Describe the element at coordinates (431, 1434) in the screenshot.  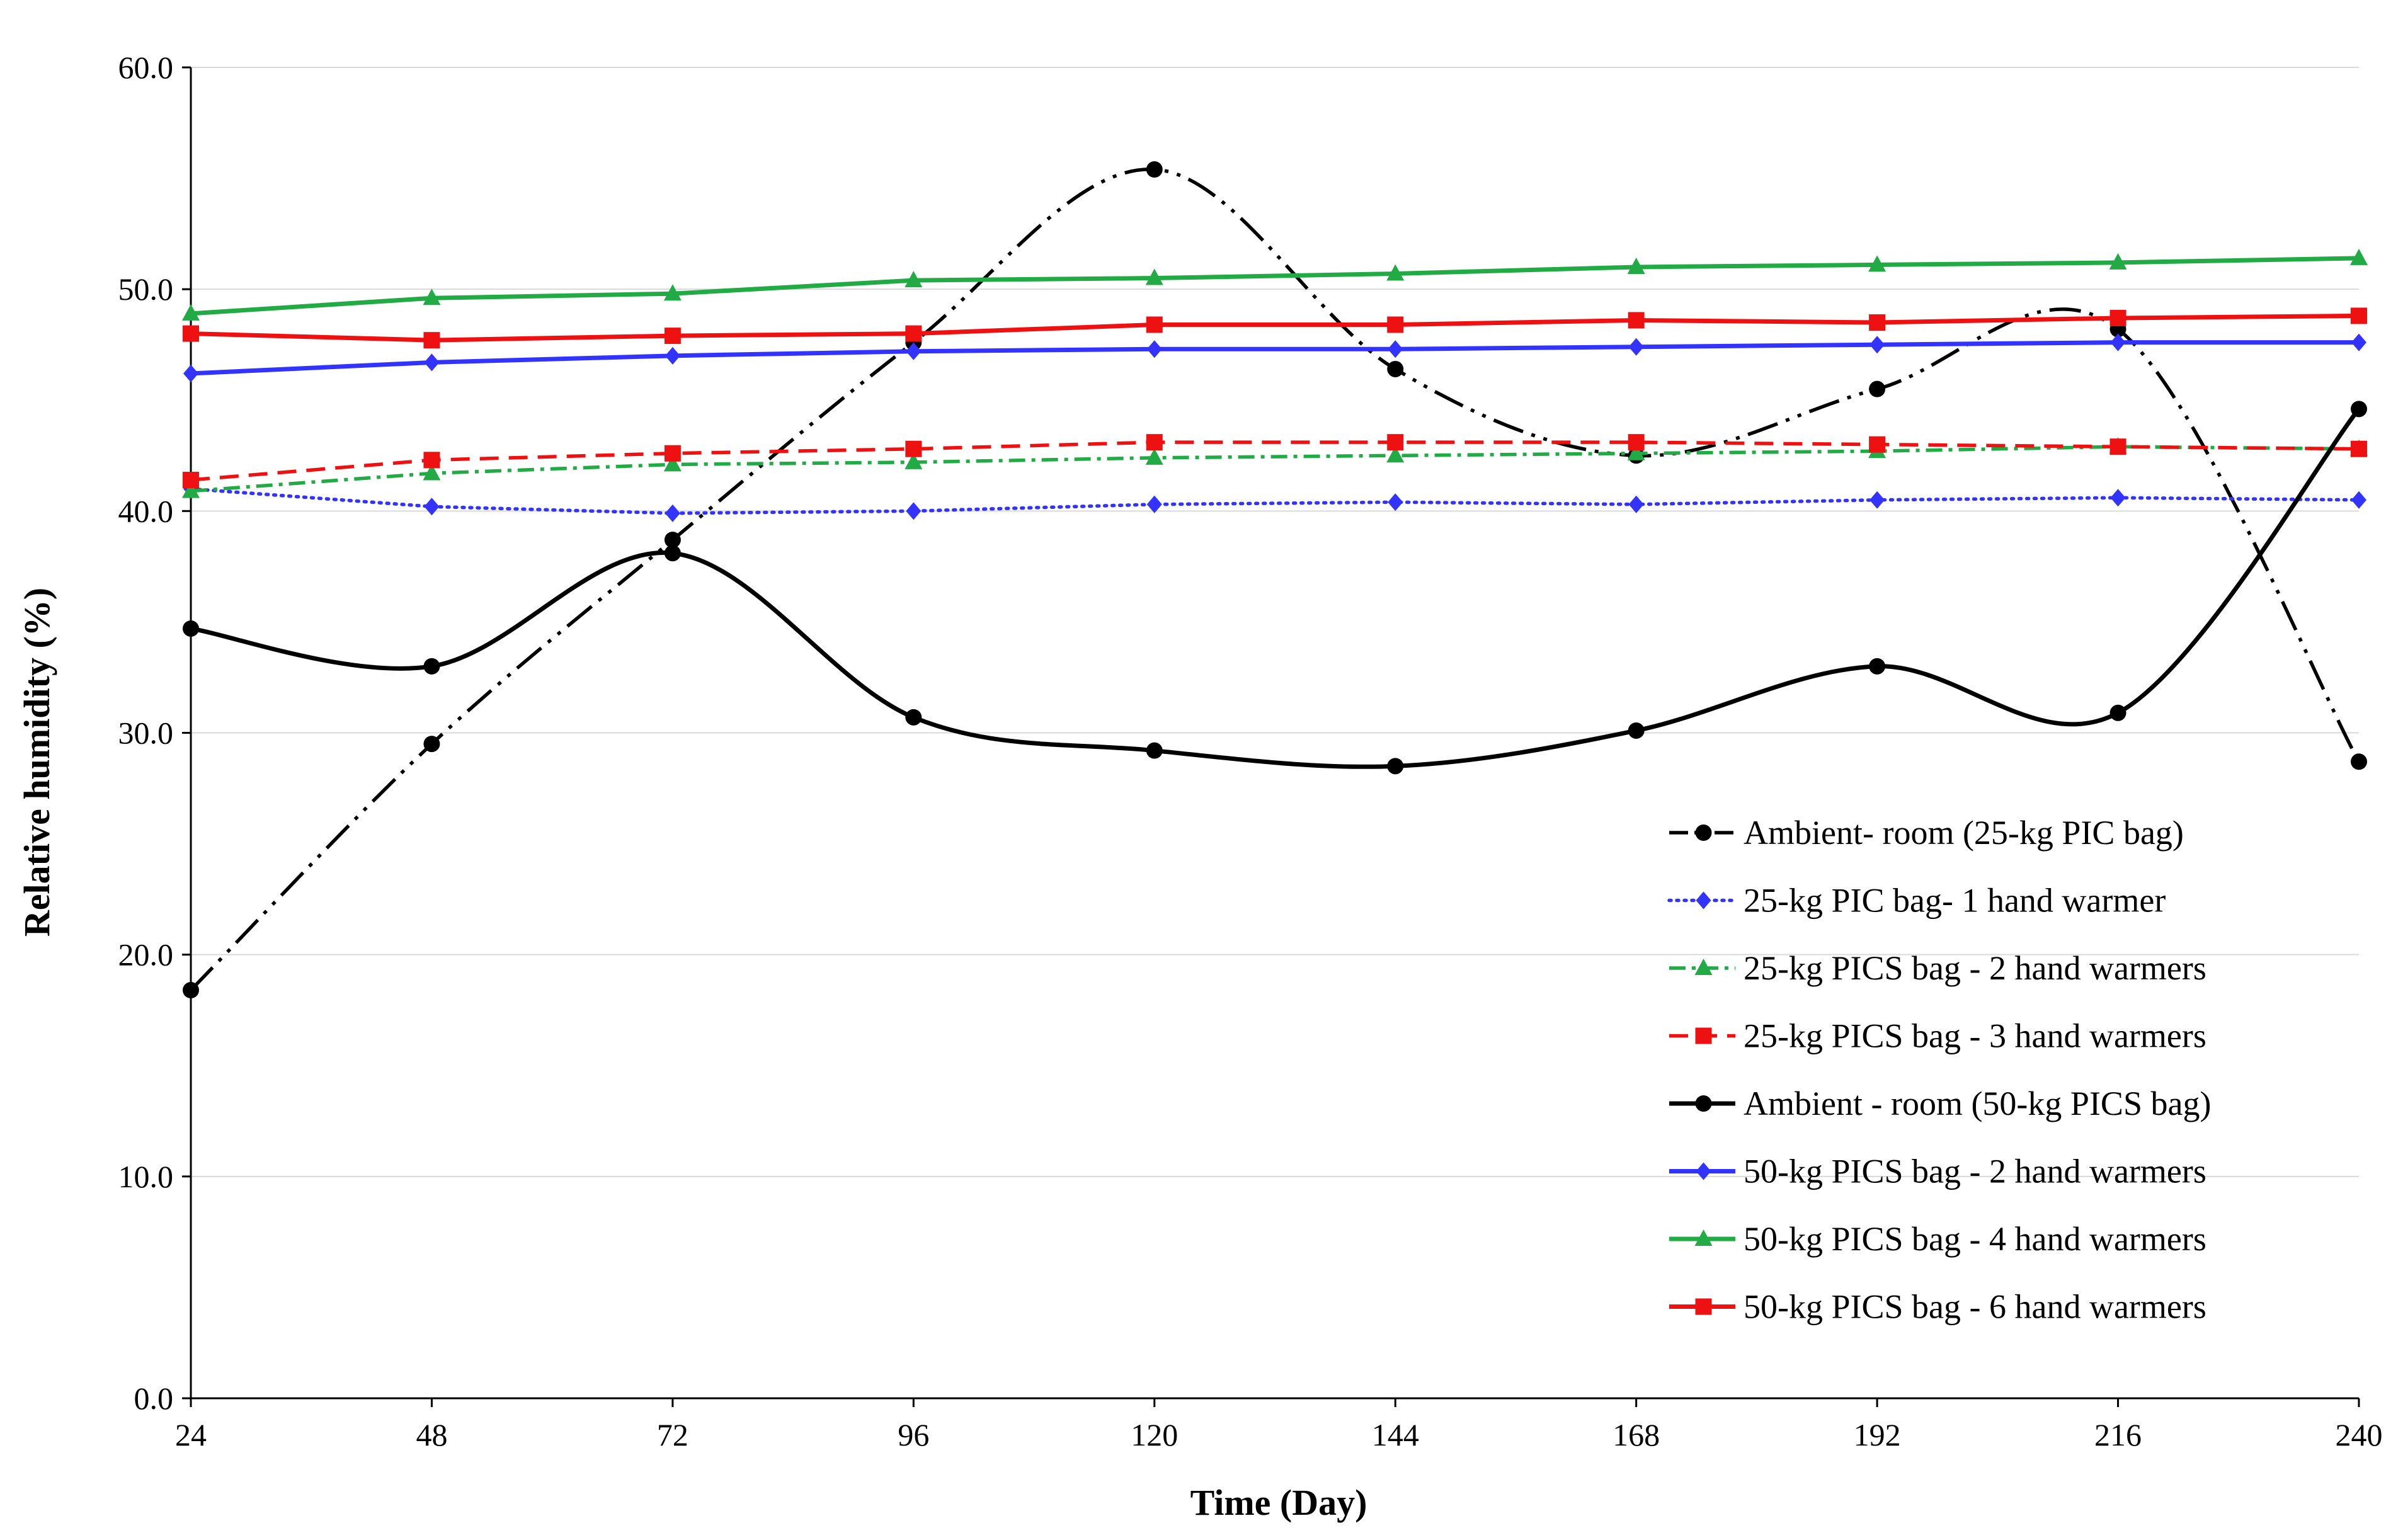
I see `x-tick-label: 48` at that location.